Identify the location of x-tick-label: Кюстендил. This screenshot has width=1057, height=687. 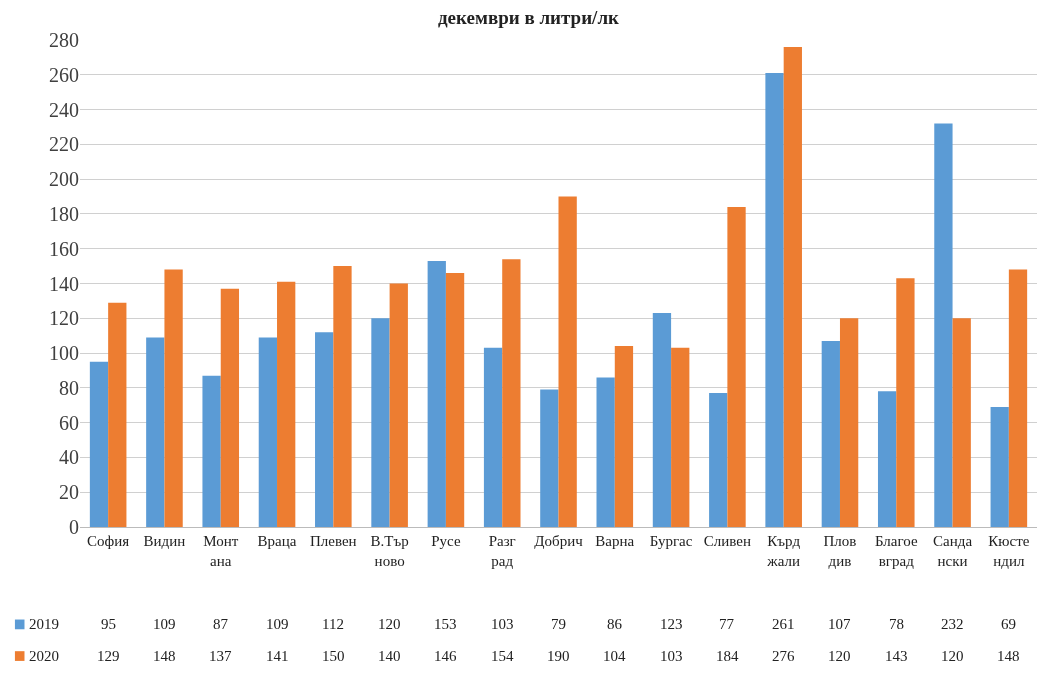
(1009, 551).